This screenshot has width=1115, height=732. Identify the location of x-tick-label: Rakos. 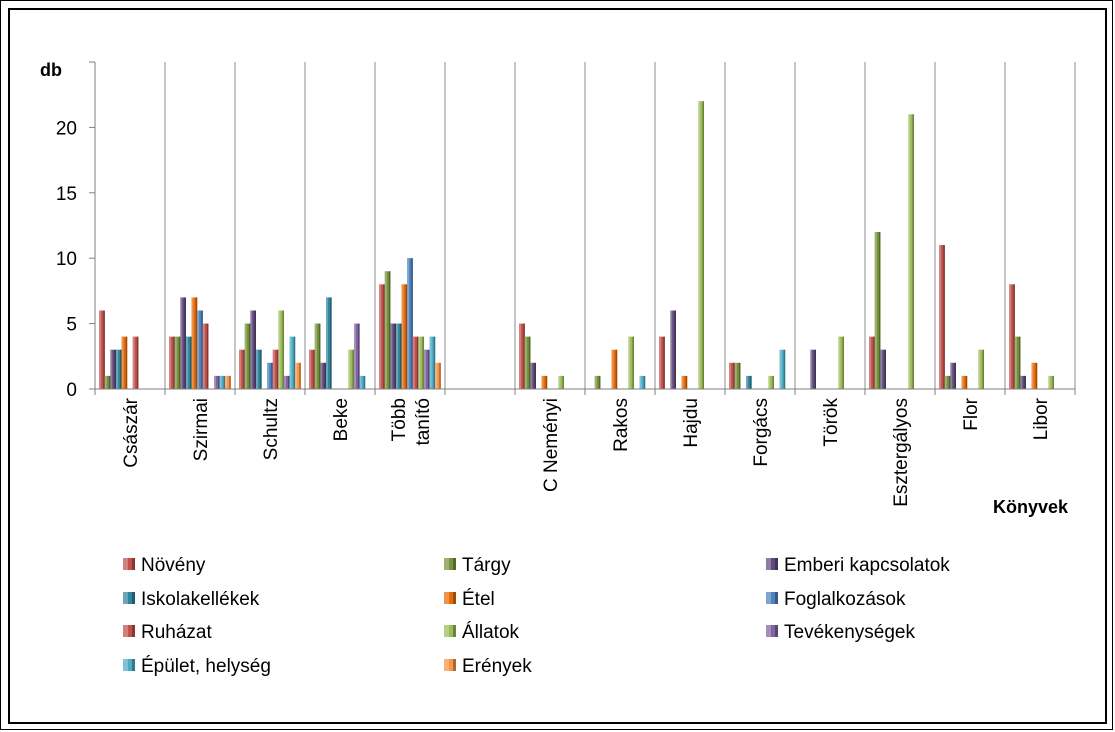
(621, 425).